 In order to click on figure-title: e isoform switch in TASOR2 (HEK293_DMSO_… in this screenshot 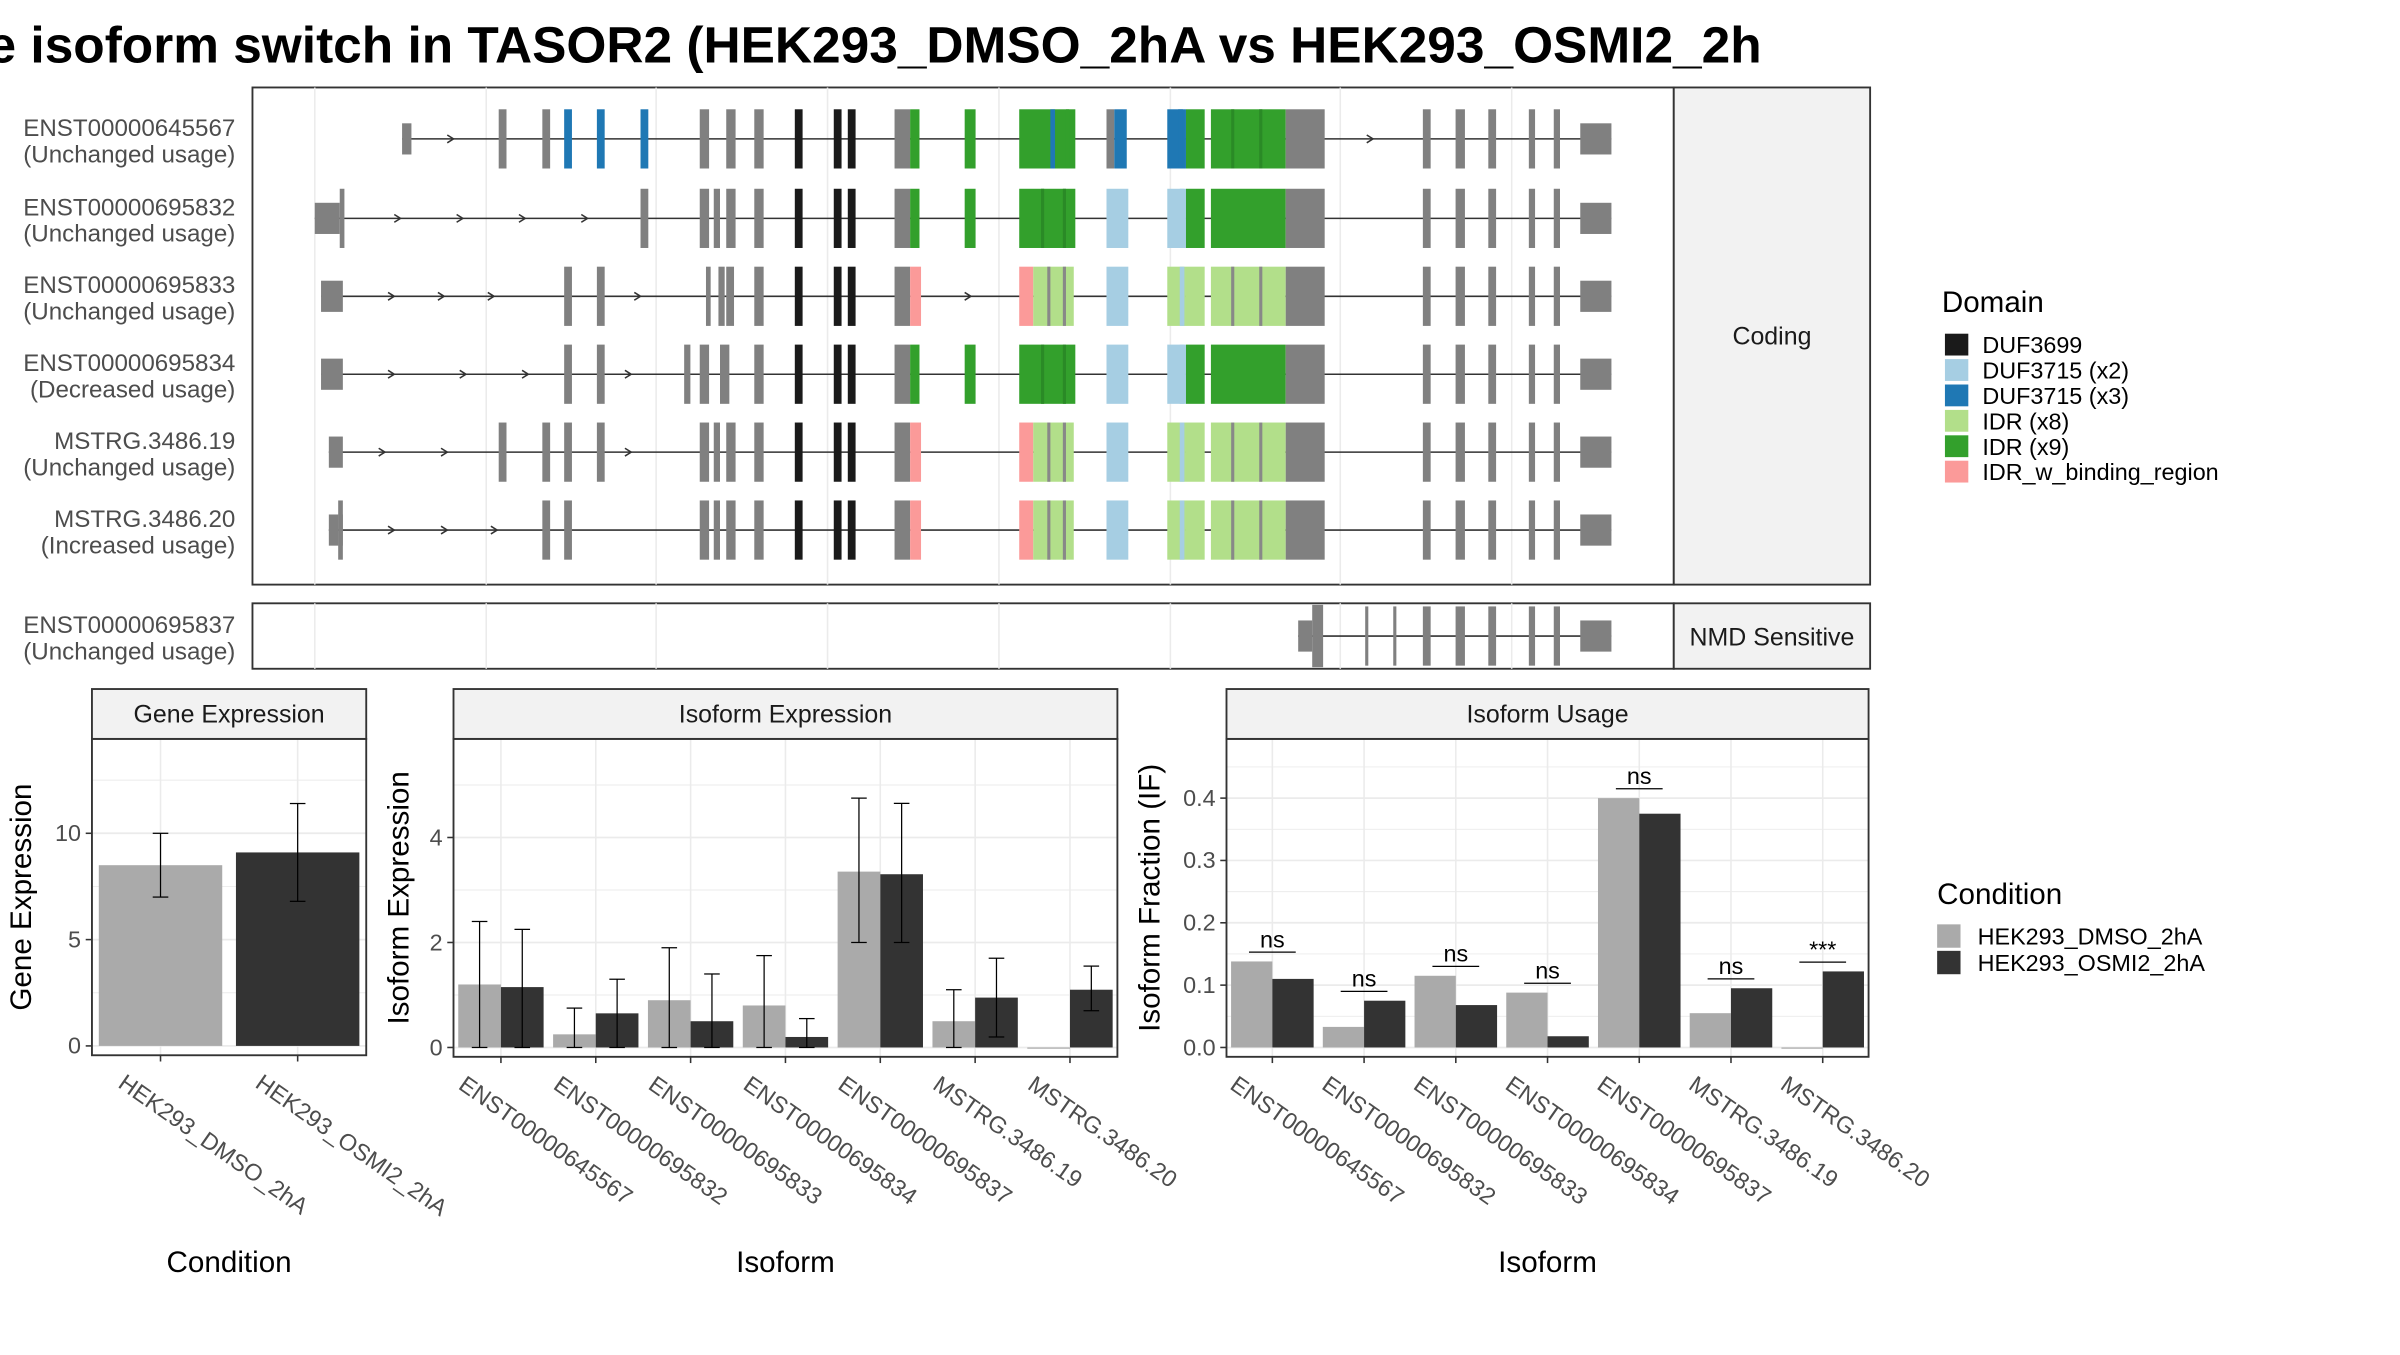, I will do `click(881, 45)`.